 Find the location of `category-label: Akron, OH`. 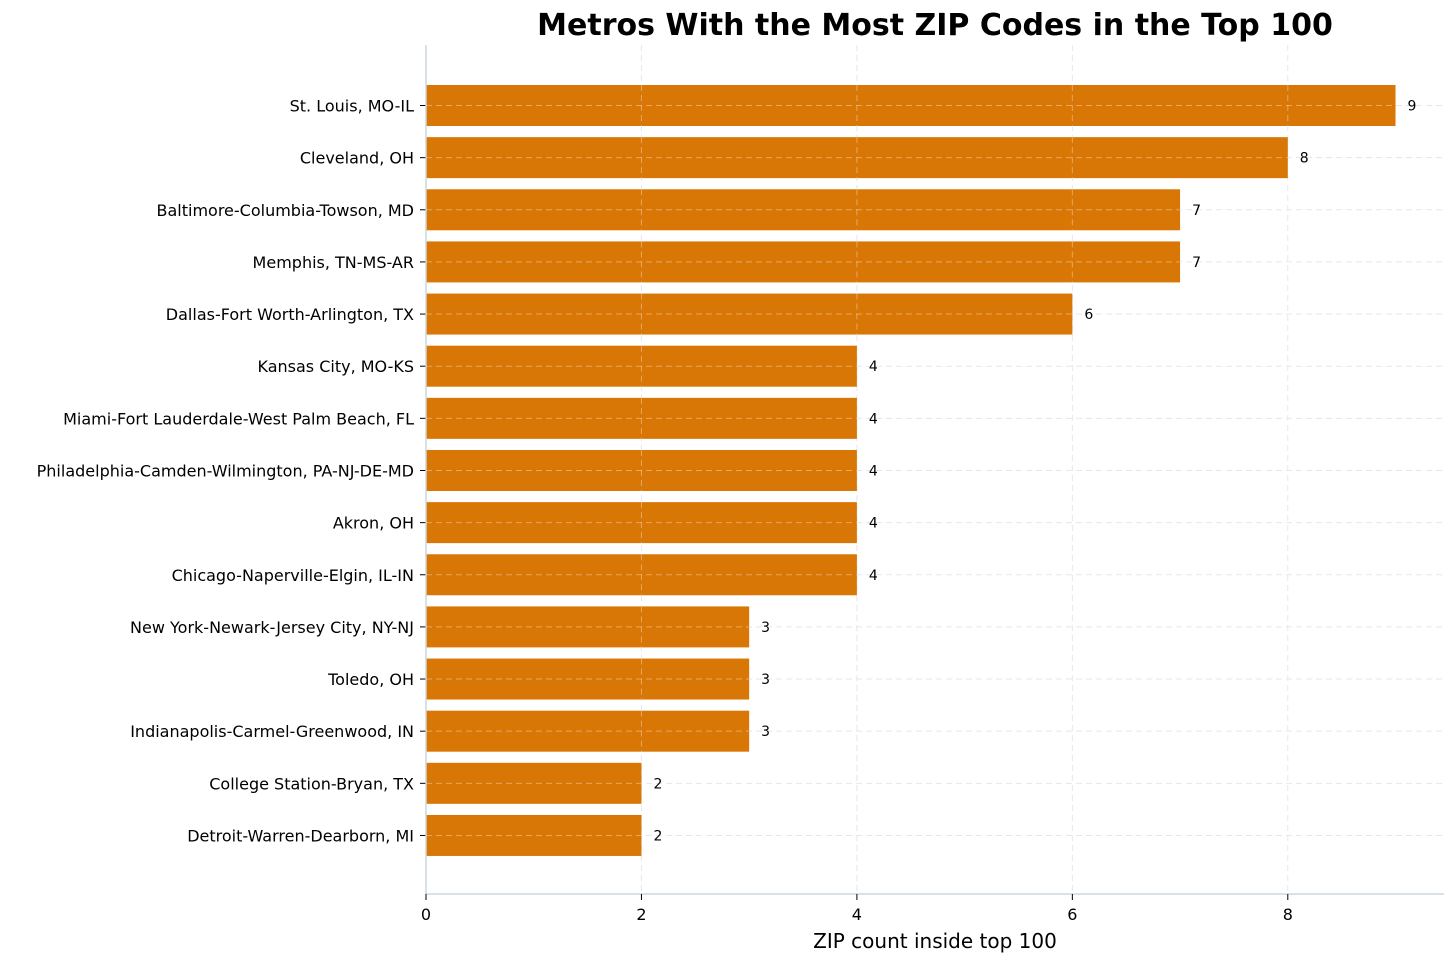

category-label: Akron, OH is located at coordinates (373, 523).